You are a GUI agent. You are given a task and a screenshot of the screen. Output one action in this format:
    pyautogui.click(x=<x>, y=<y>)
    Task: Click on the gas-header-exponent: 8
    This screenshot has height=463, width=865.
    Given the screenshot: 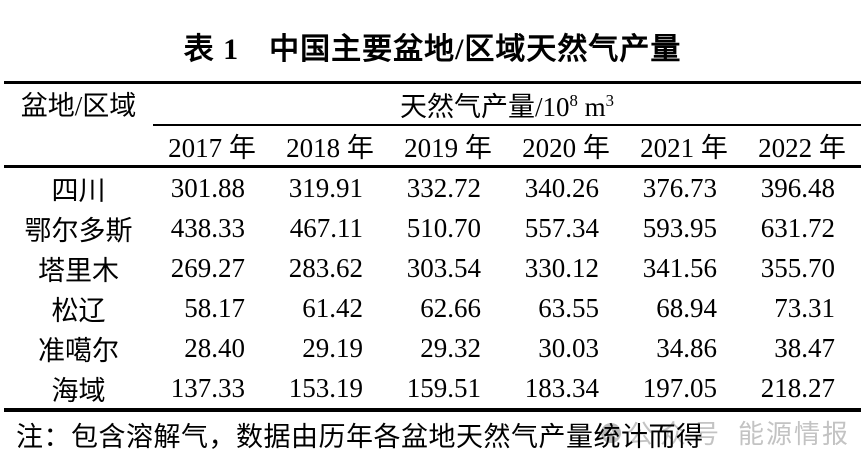 What is the action you would take?
    pyautogui.click(x=573, y=100)
    